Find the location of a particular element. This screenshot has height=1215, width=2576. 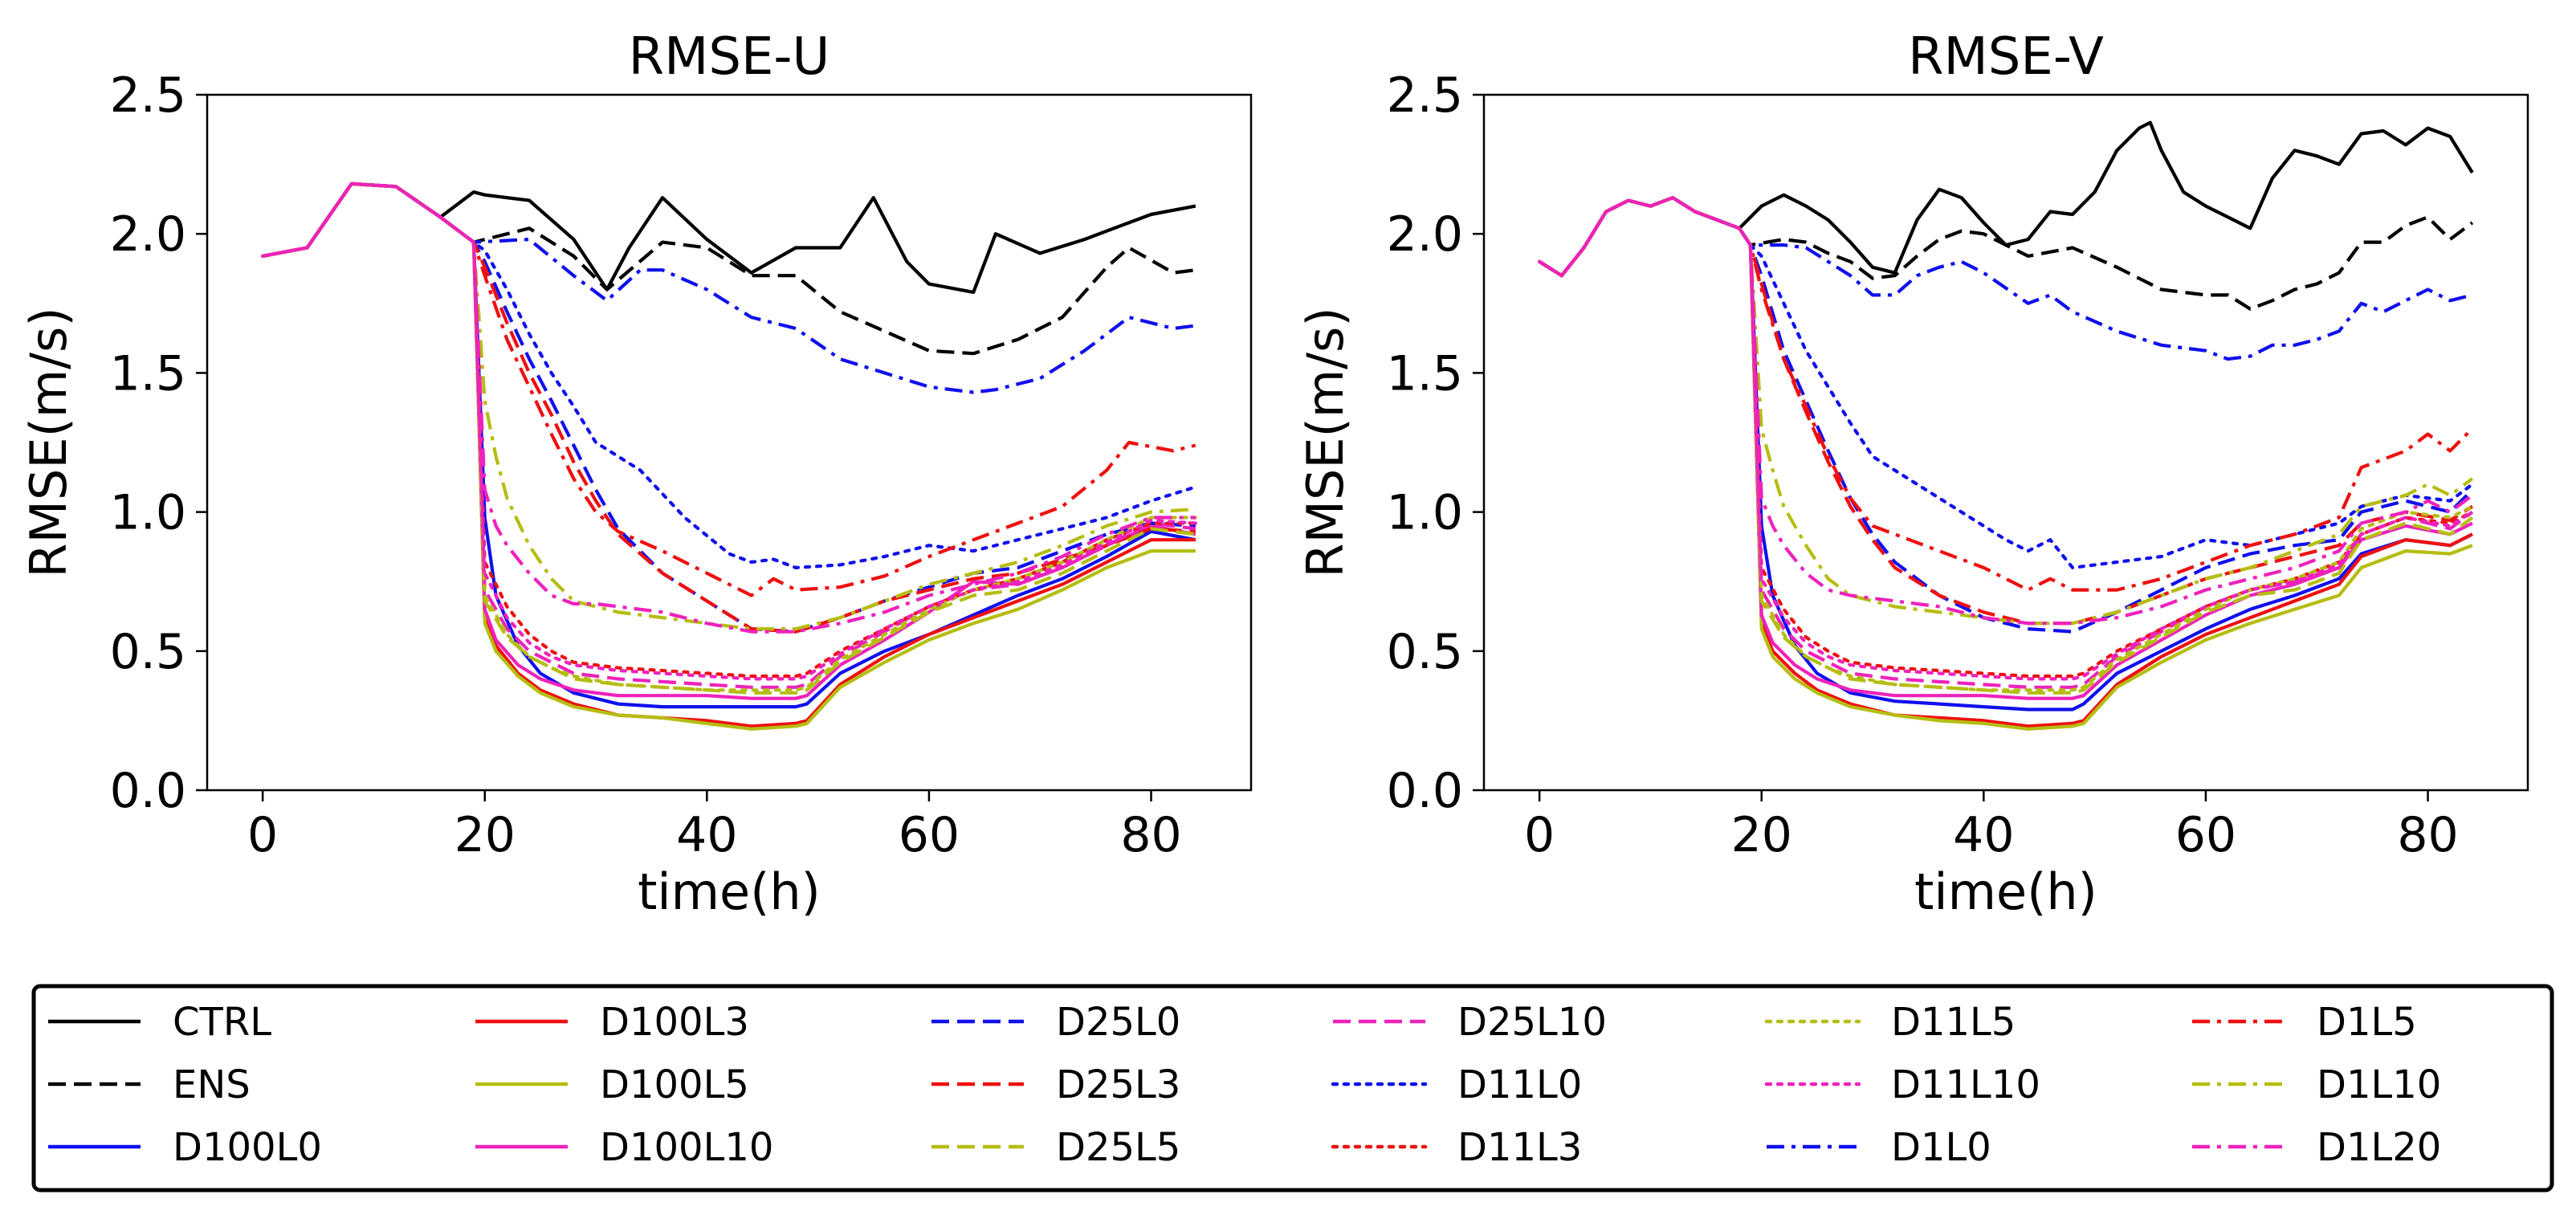

series-line-d11l10 is located at coordinates (2005, 439).